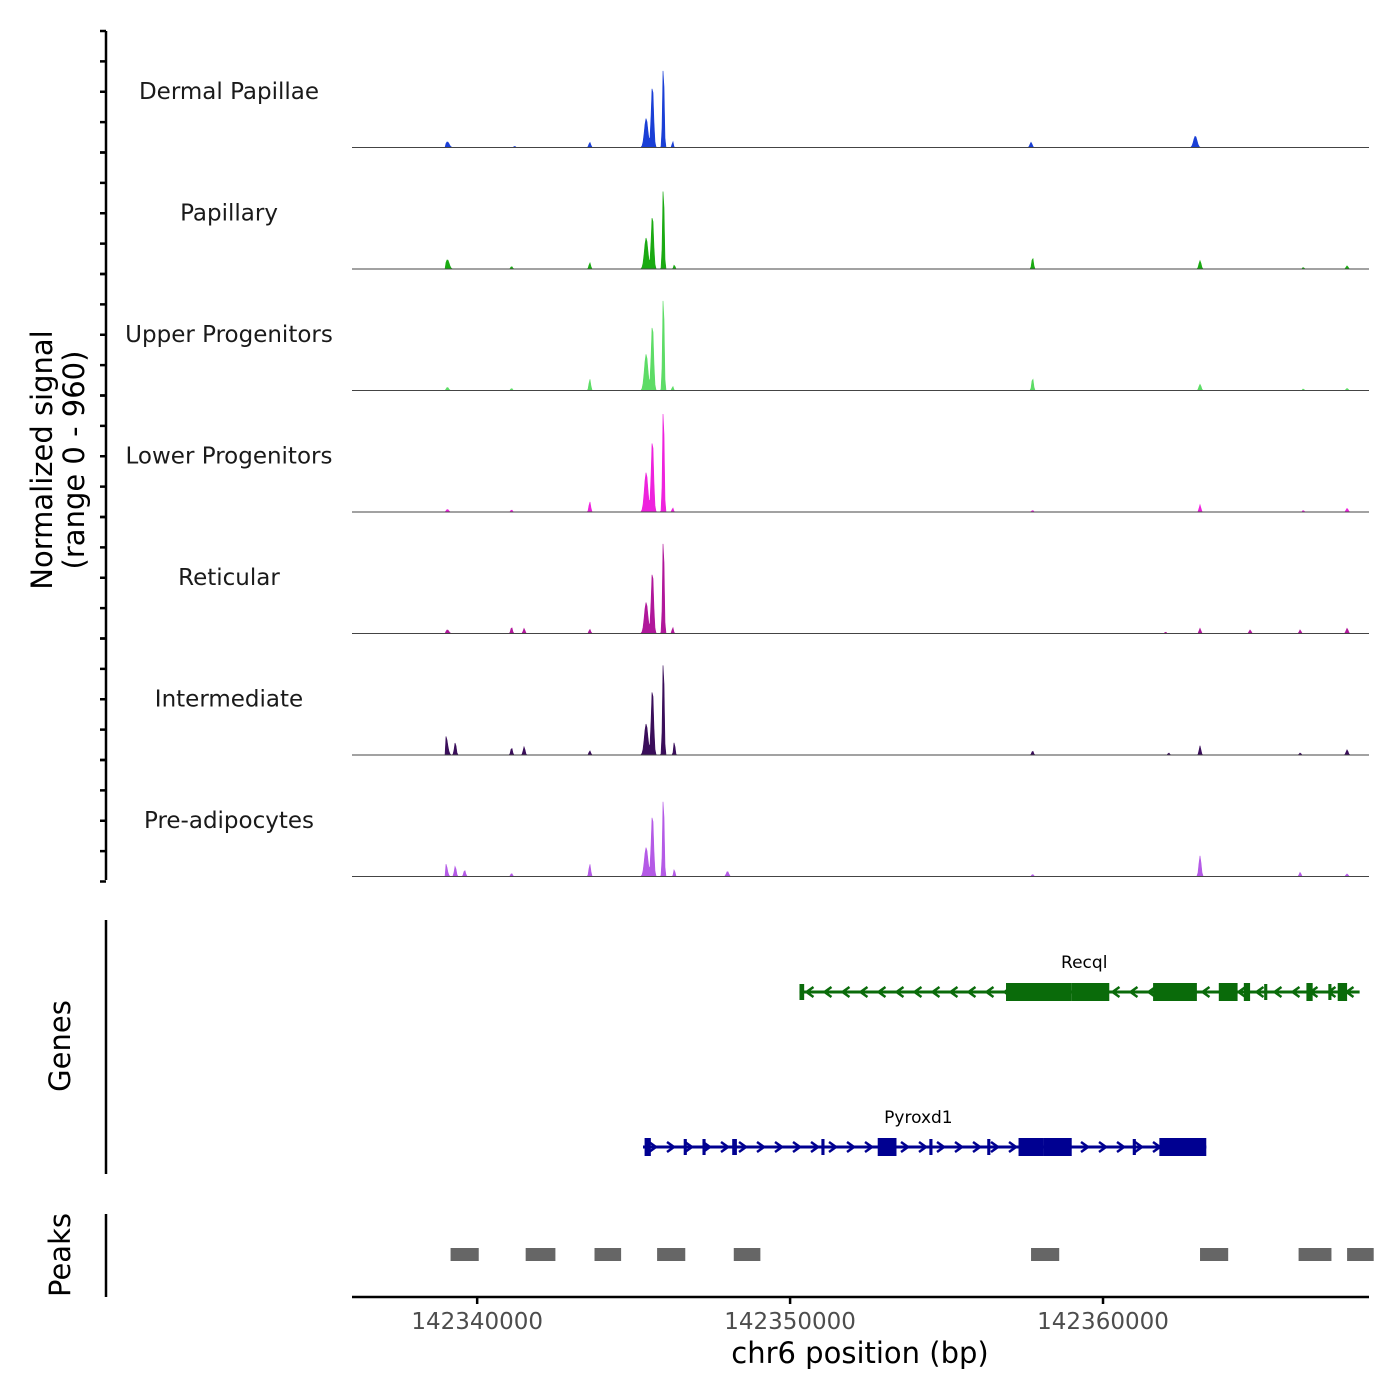 The image size is (1400, 1400). I want to click on track-5: Intermediate, so click(762, 710).